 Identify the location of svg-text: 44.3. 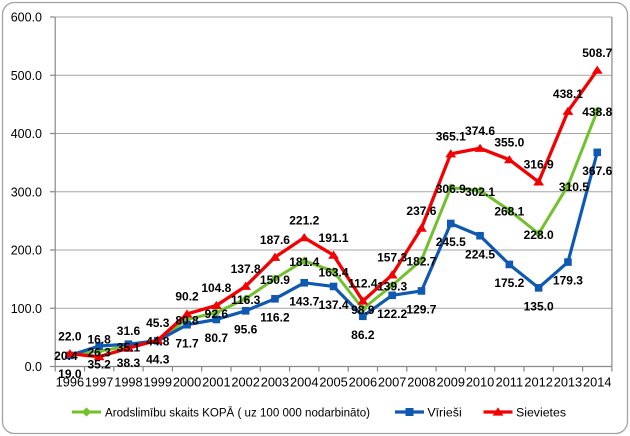
(158, 359).